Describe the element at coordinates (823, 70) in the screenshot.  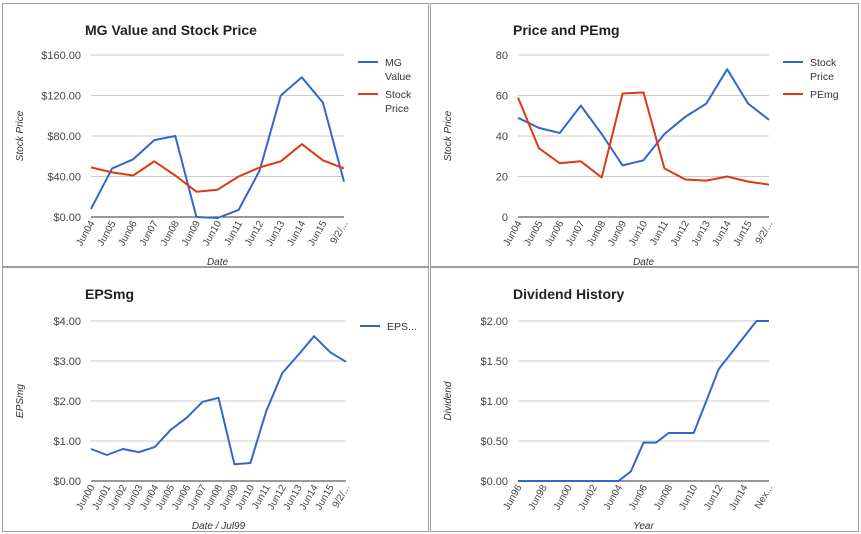
I see `legend-label-0: Stock Price` at that location.